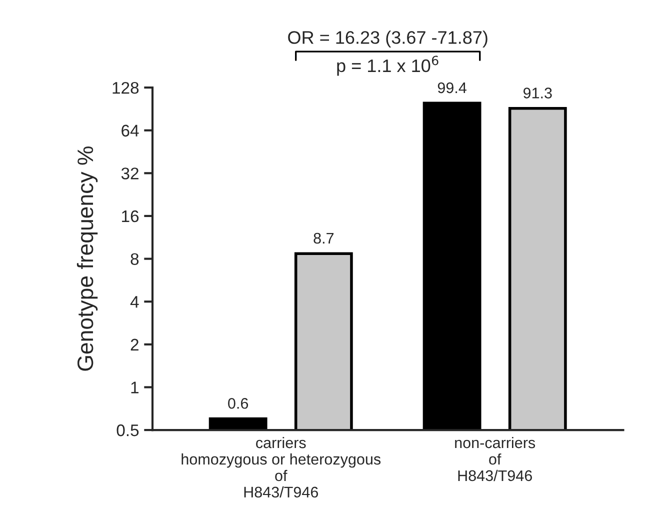 The width and height of the screenshot is (663, 515). I want to click on y-tick-label: 2, so click(134, 344).